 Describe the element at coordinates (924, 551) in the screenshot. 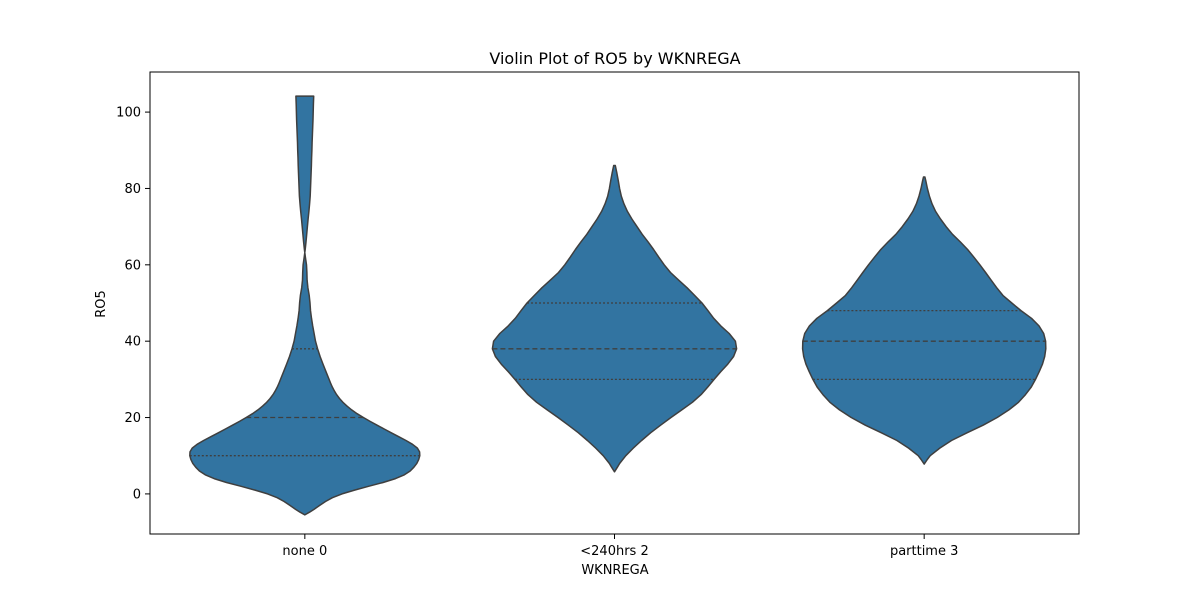

I see `x-tick-label: parttime 3` at that location.